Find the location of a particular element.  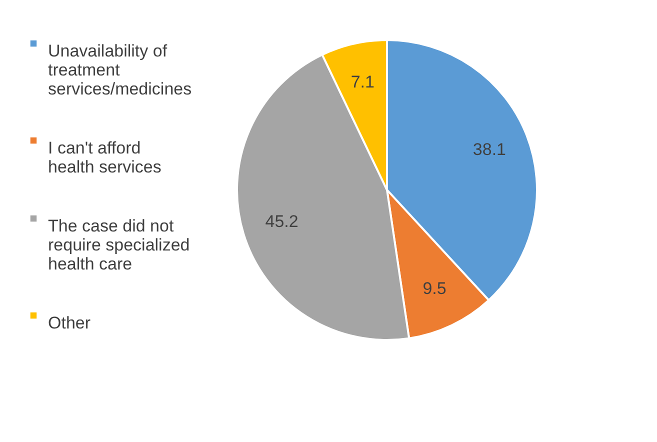

legend-label: The case did not require specialized health care is located at coordinates (119, 245).